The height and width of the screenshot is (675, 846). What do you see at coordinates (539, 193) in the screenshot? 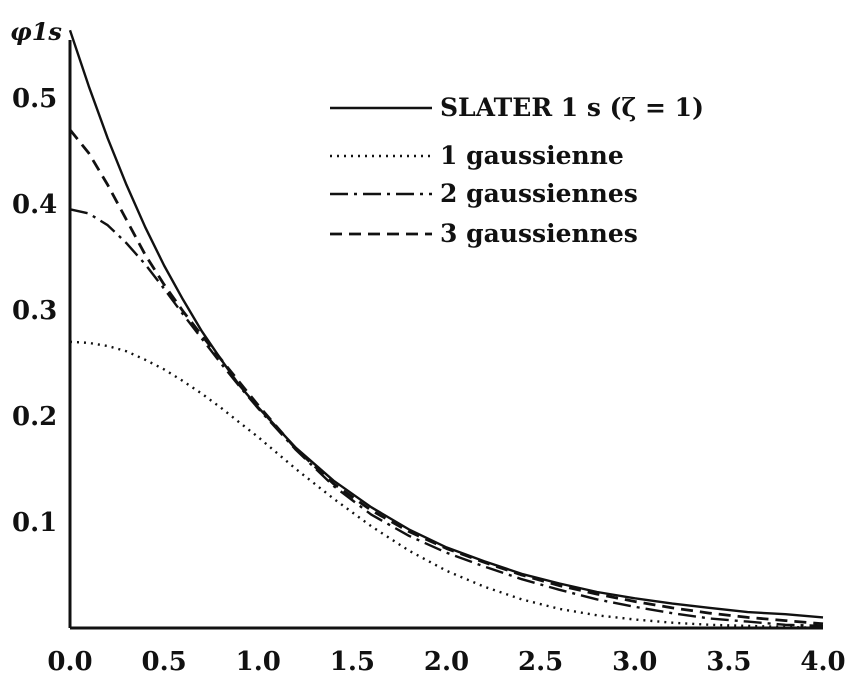
I see `legend-label: 2 gaussiennes` at bounding box center [539, 193].